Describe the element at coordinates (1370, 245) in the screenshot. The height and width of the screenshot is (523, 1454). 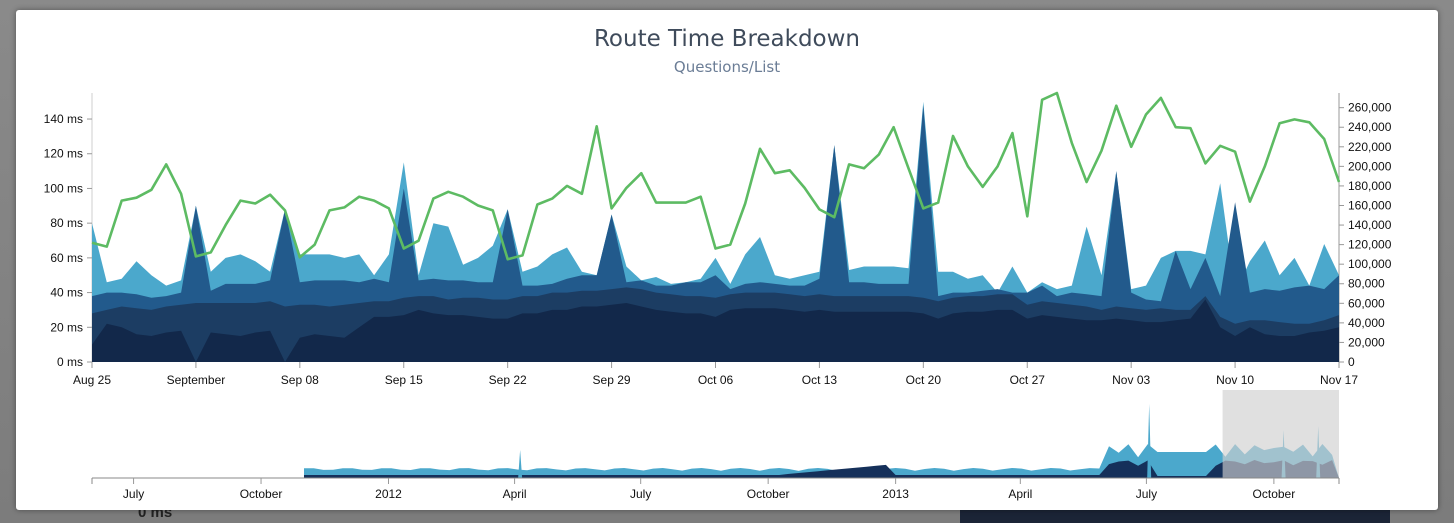
I see `right-tick-label: 120,000` at that location.